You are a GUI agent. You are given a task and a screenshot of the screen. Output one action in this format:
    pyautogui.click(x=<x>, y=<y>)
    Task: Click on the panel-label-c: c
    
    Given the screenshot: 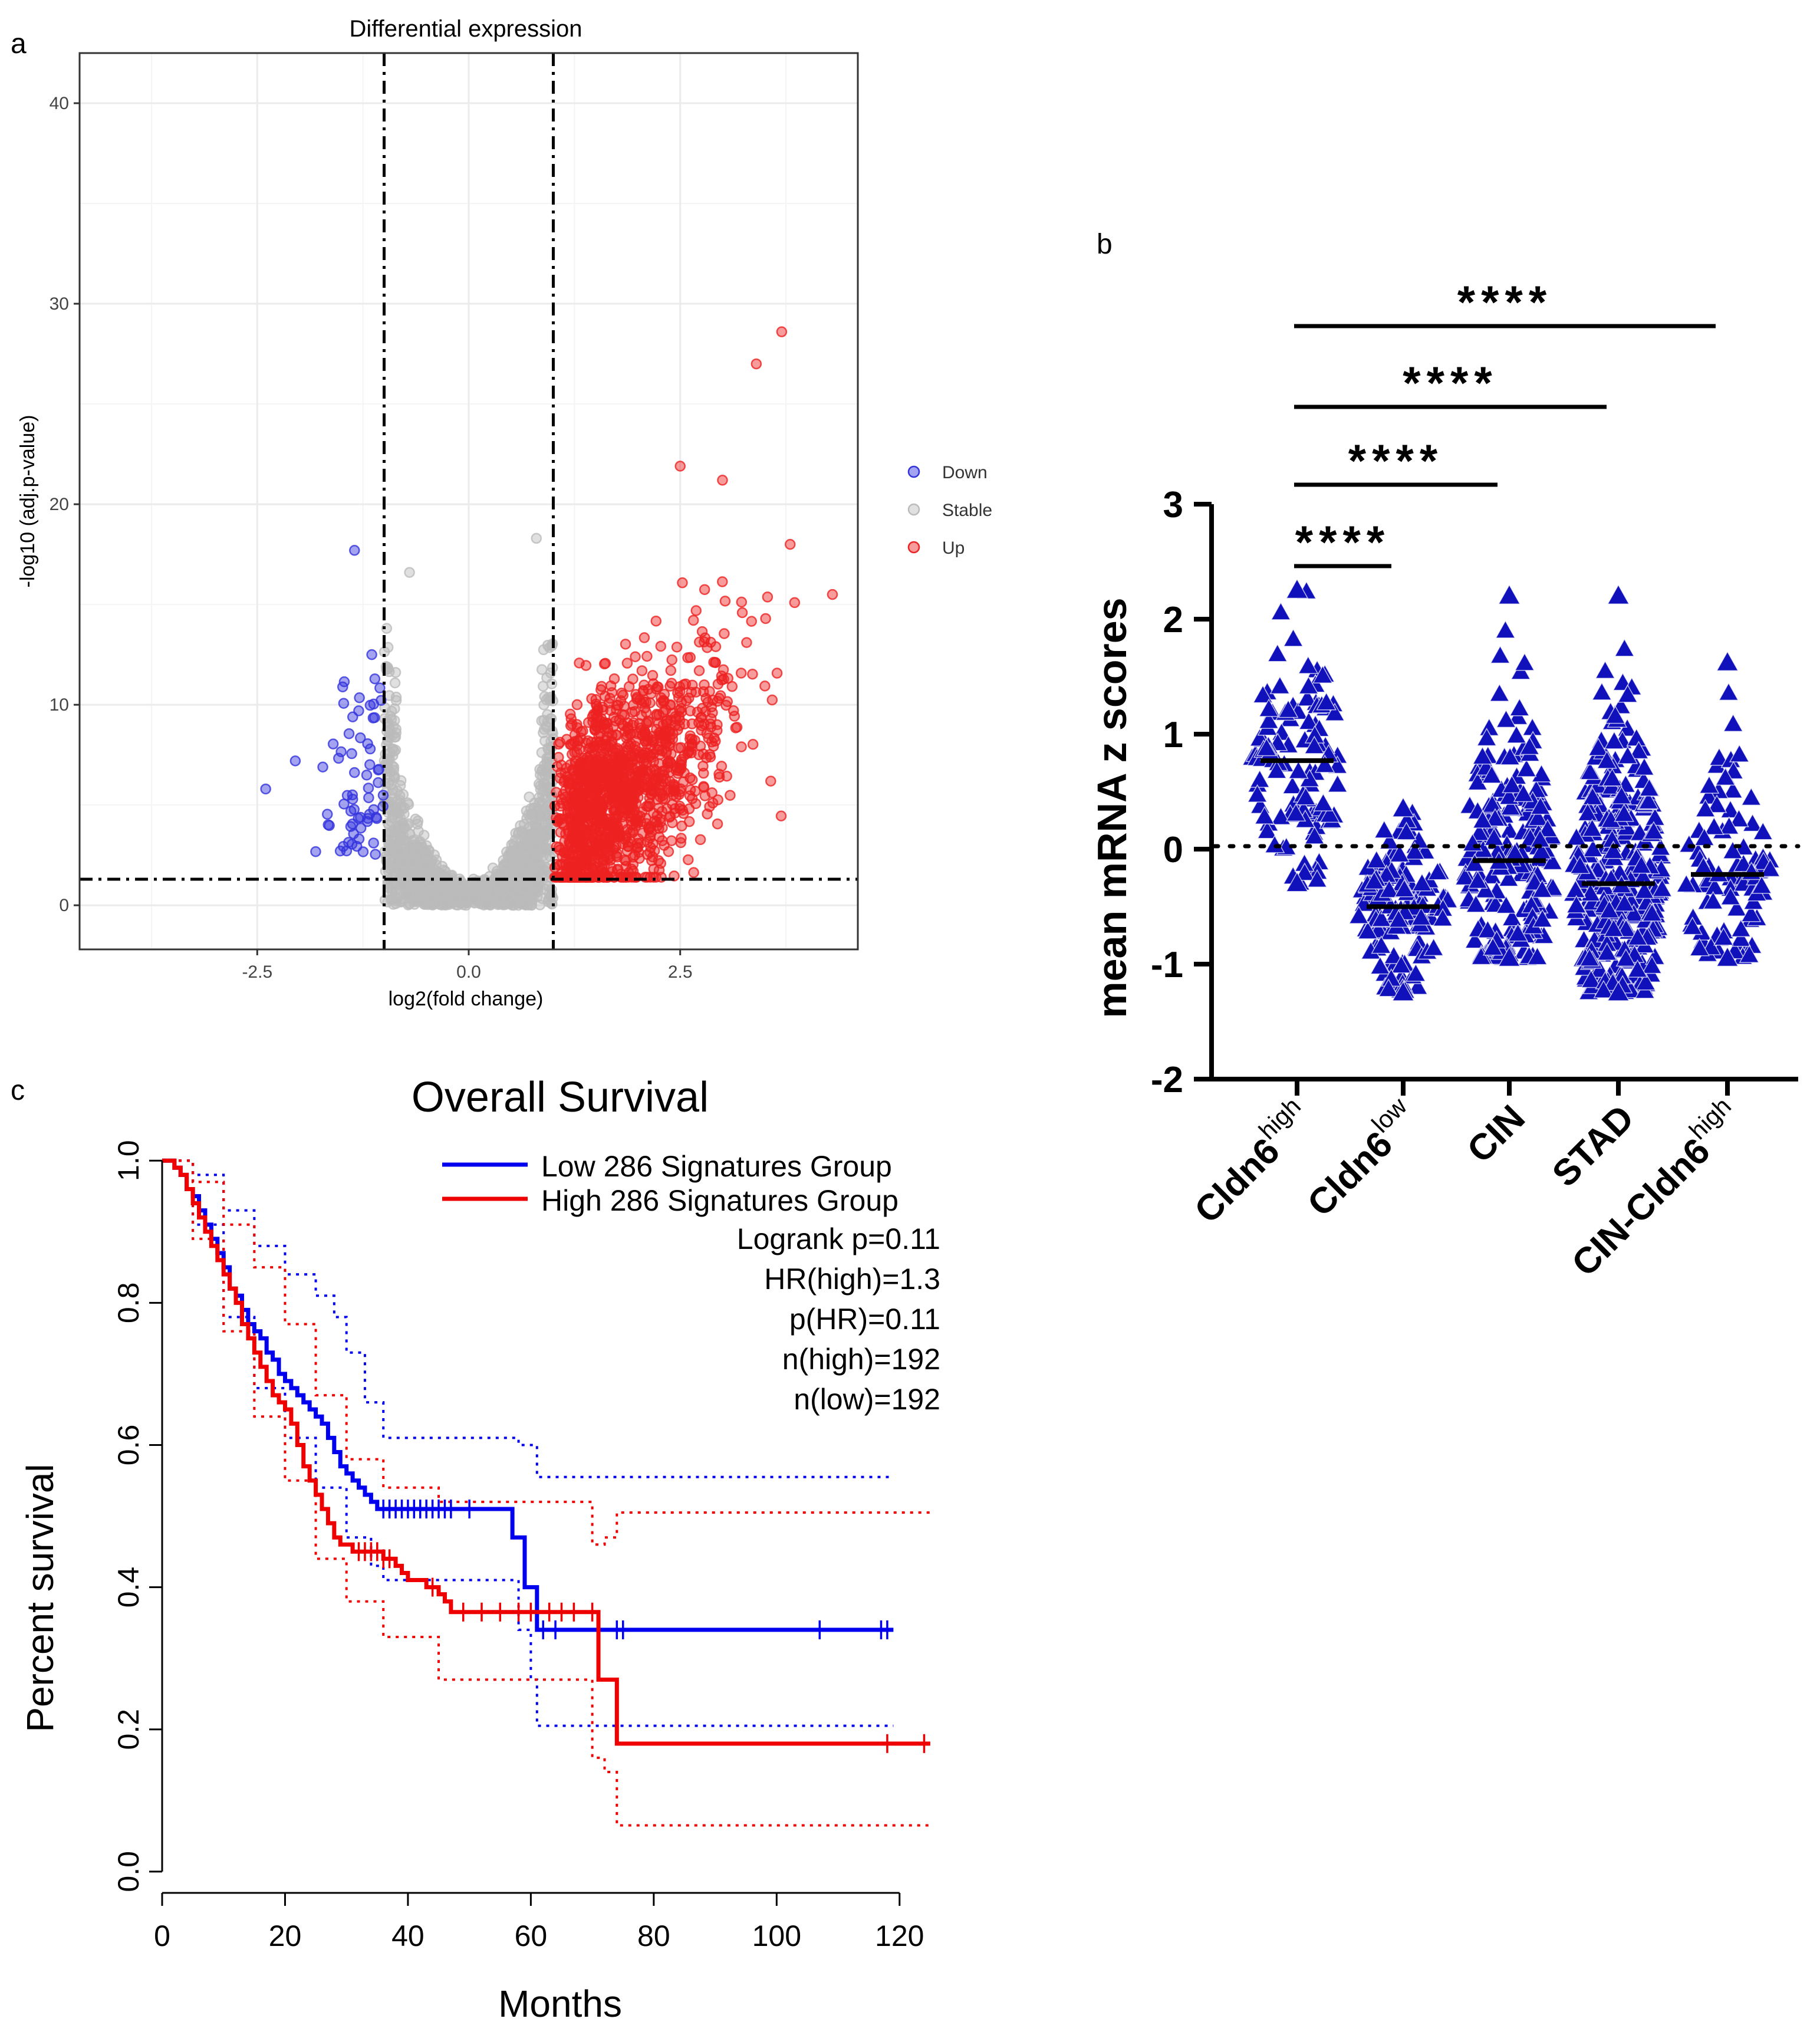 What is the action you would take?
    pyautogui.click(x=18, y=1090)
    